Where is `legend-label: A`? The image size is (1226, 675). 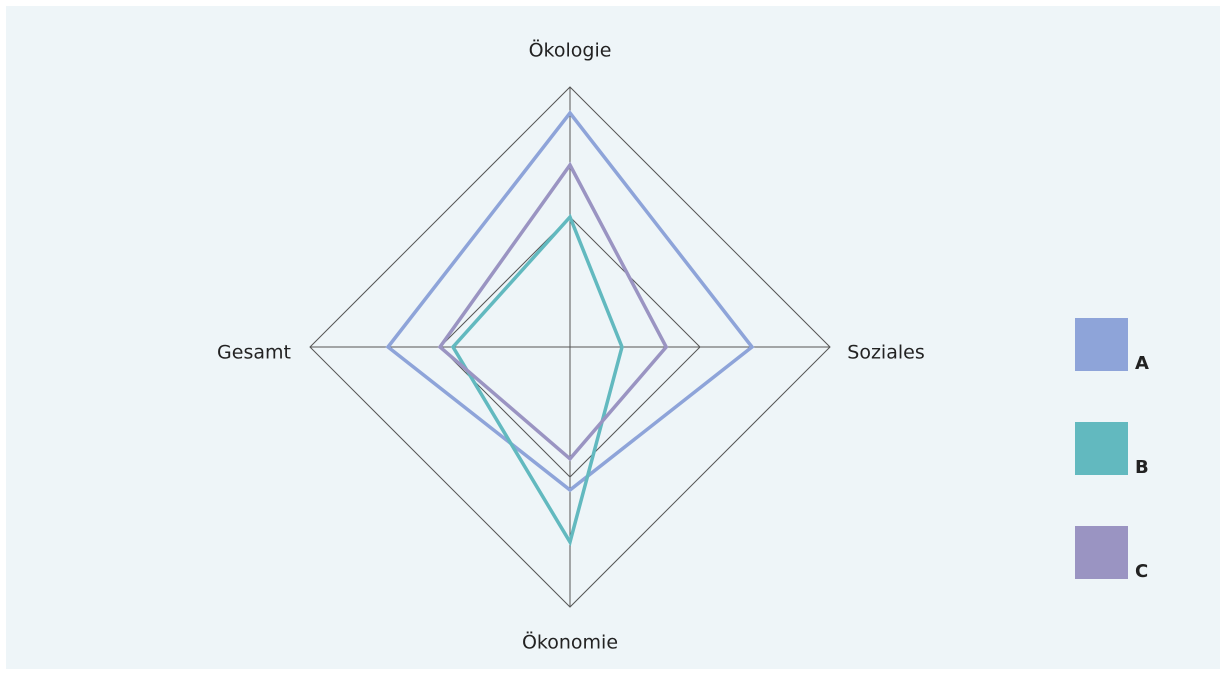 legend-label: A is located at coordinates (1142, 363).